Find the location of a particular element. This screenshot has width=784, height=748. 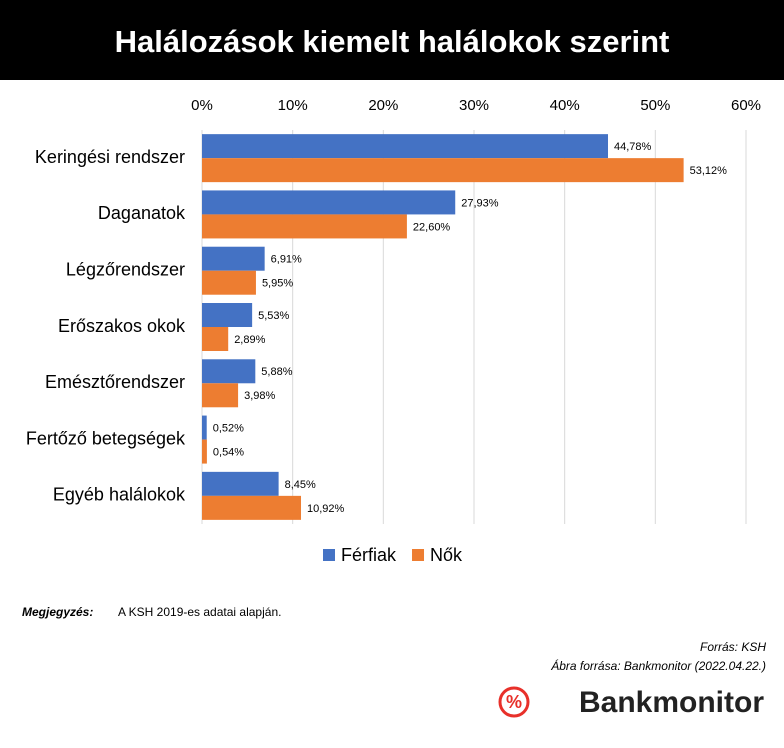

x-tick-label: 20% is located at coordinates (383, 105).